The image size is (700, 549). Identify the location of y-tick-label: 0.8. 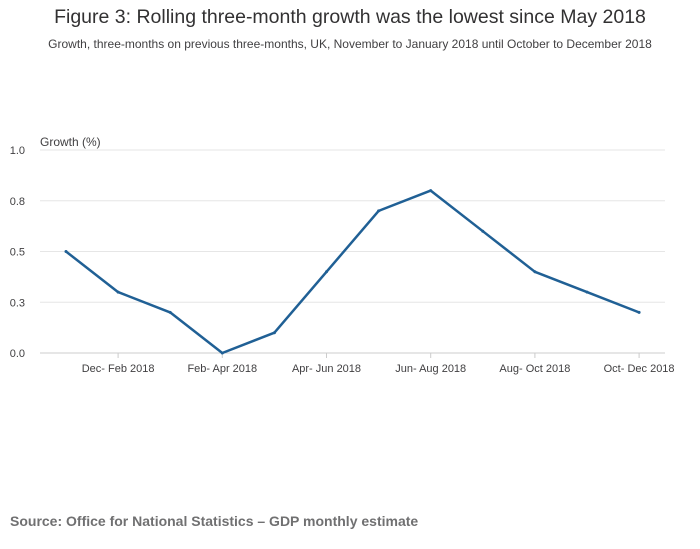
(17, 202).